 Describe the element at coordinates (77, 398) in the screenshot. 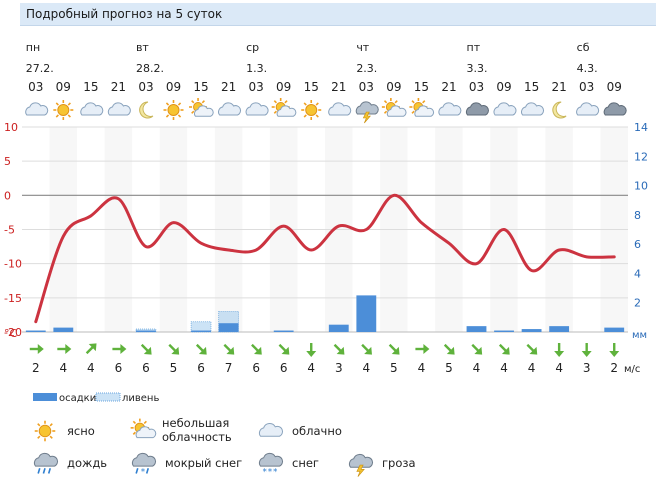

I see `legend-precip-label: осадки` at that location.